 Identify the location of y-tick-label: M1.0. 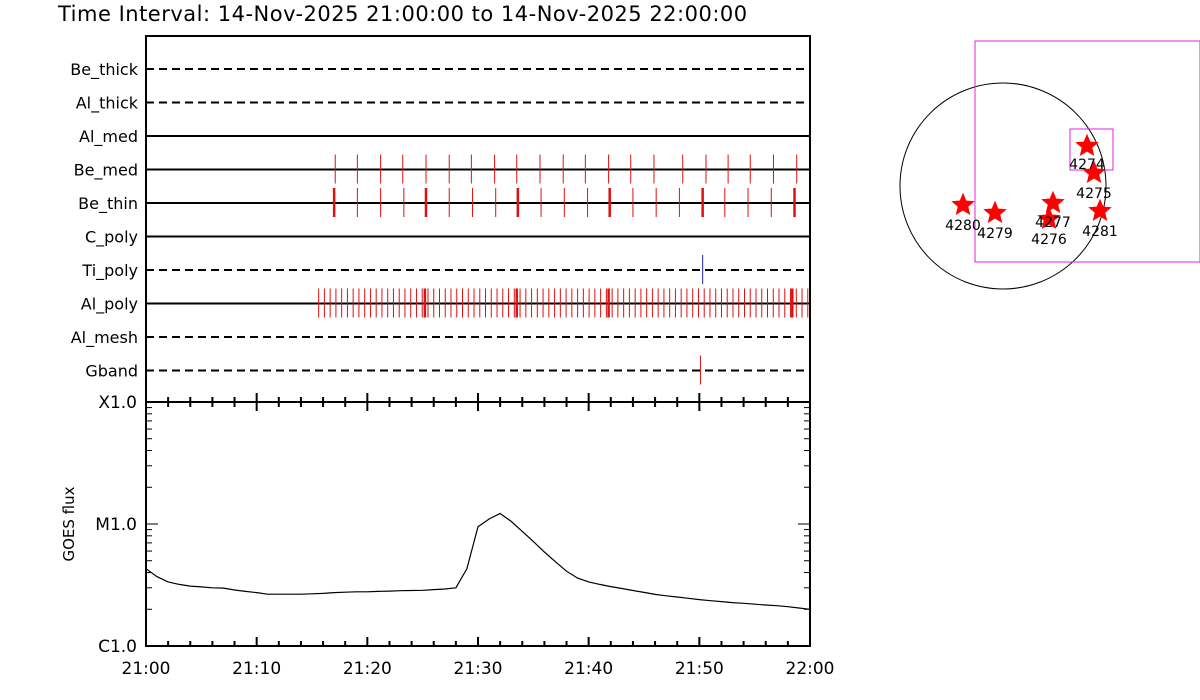
(116, 525).